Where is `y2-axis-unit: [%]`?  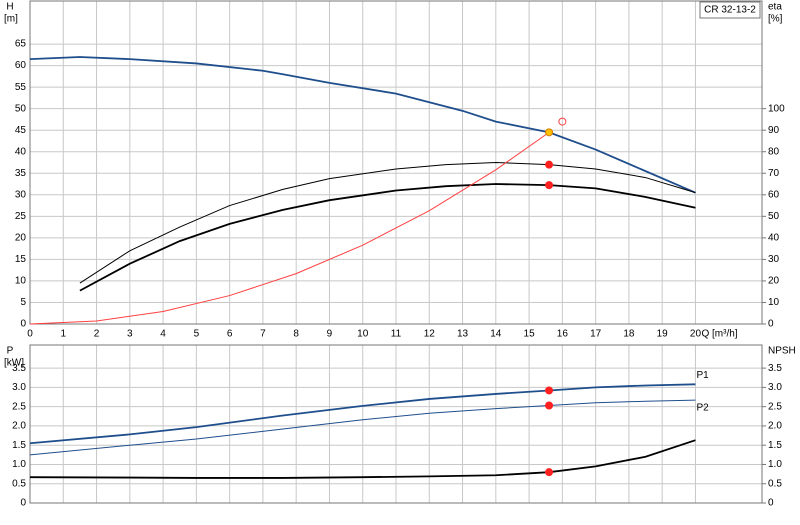
y2-axis-unit: [%] is located at coordinates (775, 19).